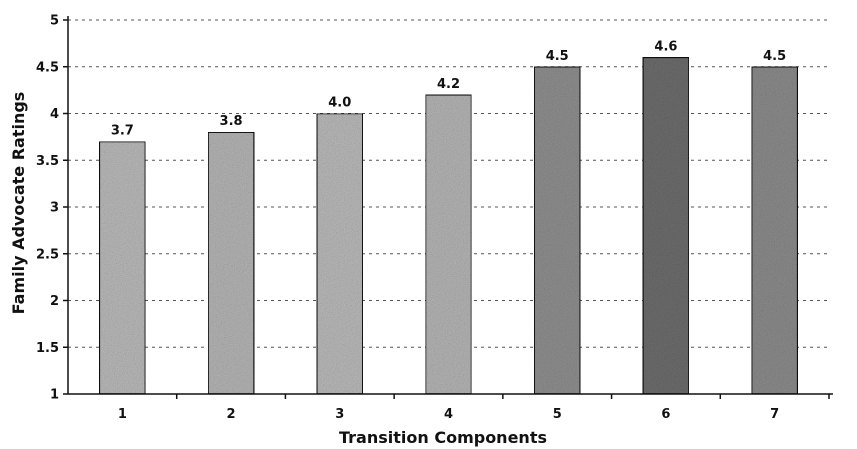 The width and height of the screenshot is (857, 449). Describe the element at coordinates (122, 131) in the screenshot. I see `data-label: 3.7` at that location.